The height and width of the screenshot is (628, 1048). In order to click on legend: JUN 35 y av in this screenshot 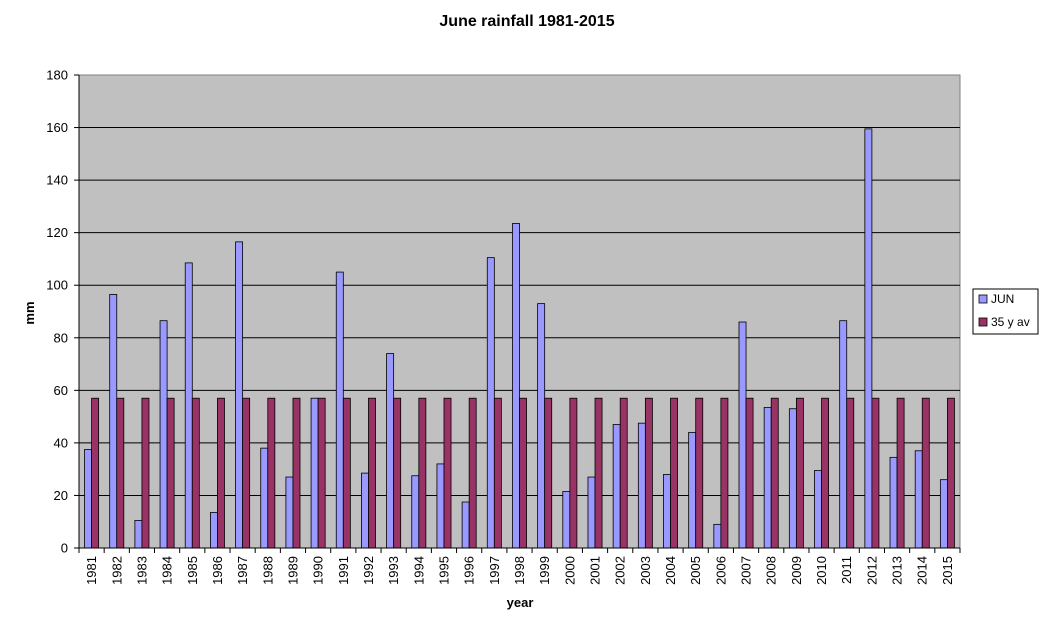, I will do `click(1005, 311)`.